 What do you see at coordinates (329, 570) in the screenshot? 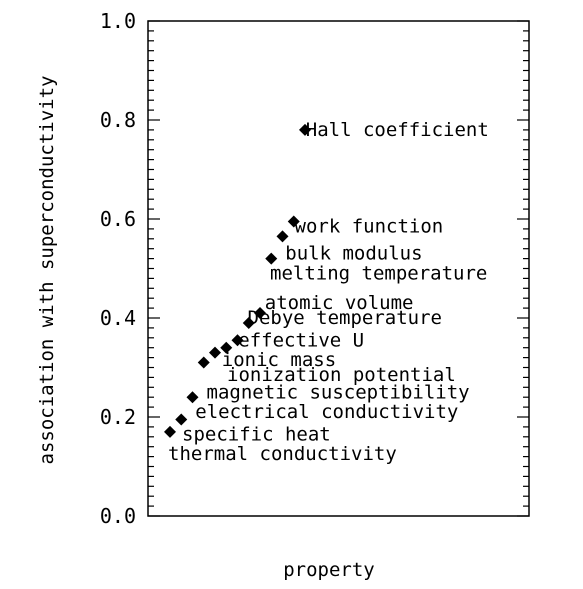
I see `x-axis-label: property` at bounding box center [329, 570].